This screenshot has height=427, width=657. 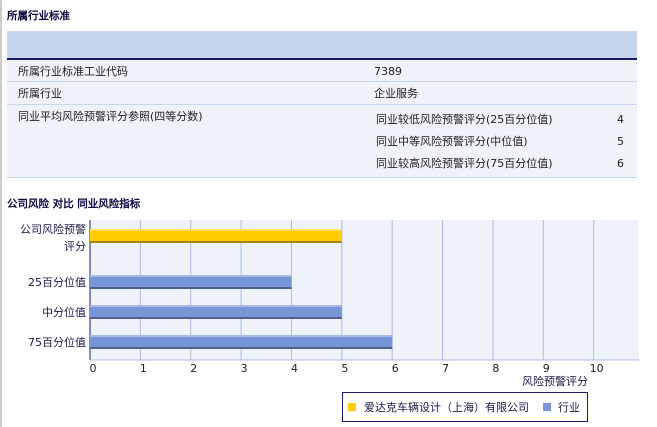 I want to click on category-label: 评分, so click(x=75, y=246).